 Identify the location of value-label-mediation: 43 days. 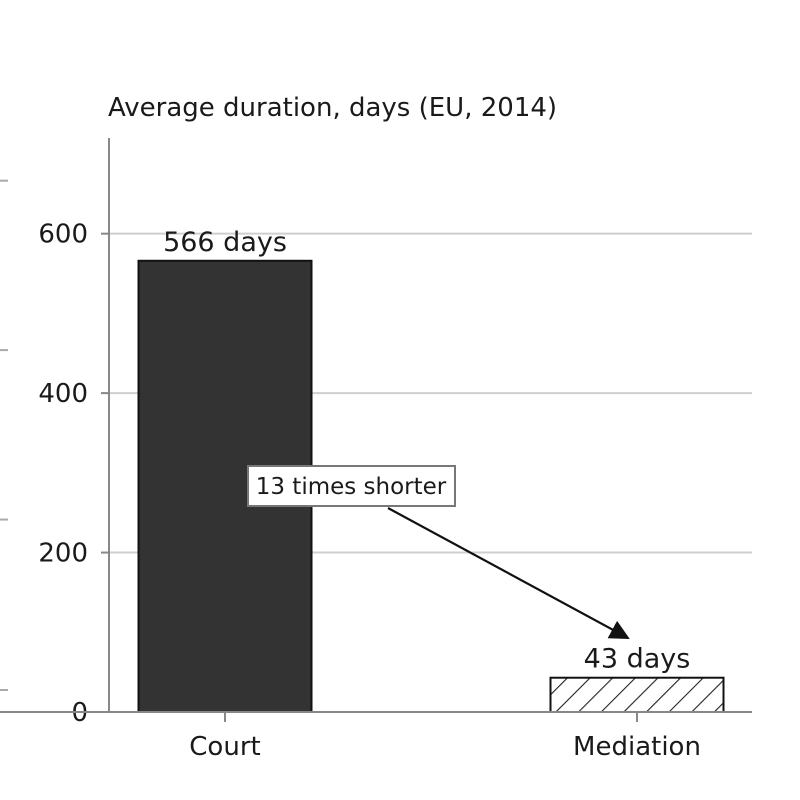
(637, 659).